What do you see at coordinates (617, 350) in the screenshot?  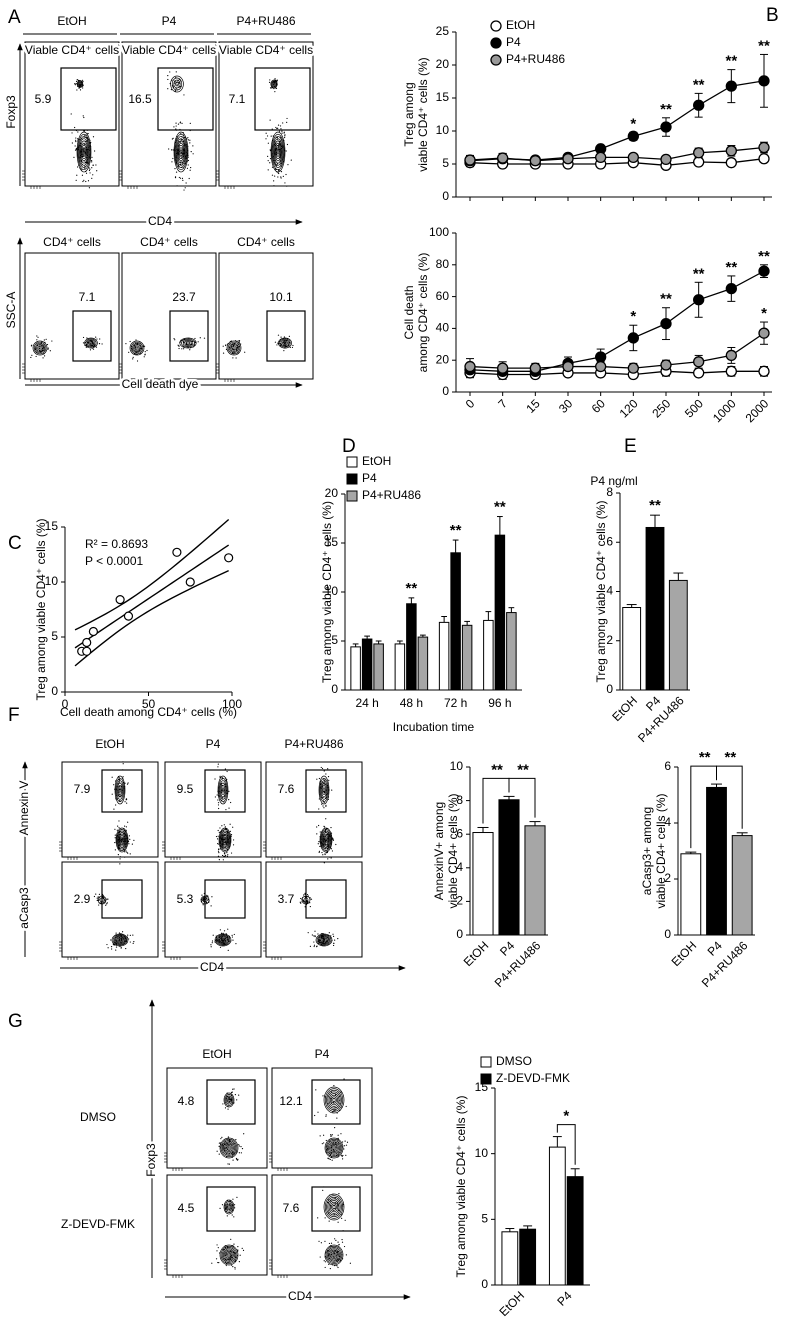 I see `series-line` at bounding box center [617, 350].